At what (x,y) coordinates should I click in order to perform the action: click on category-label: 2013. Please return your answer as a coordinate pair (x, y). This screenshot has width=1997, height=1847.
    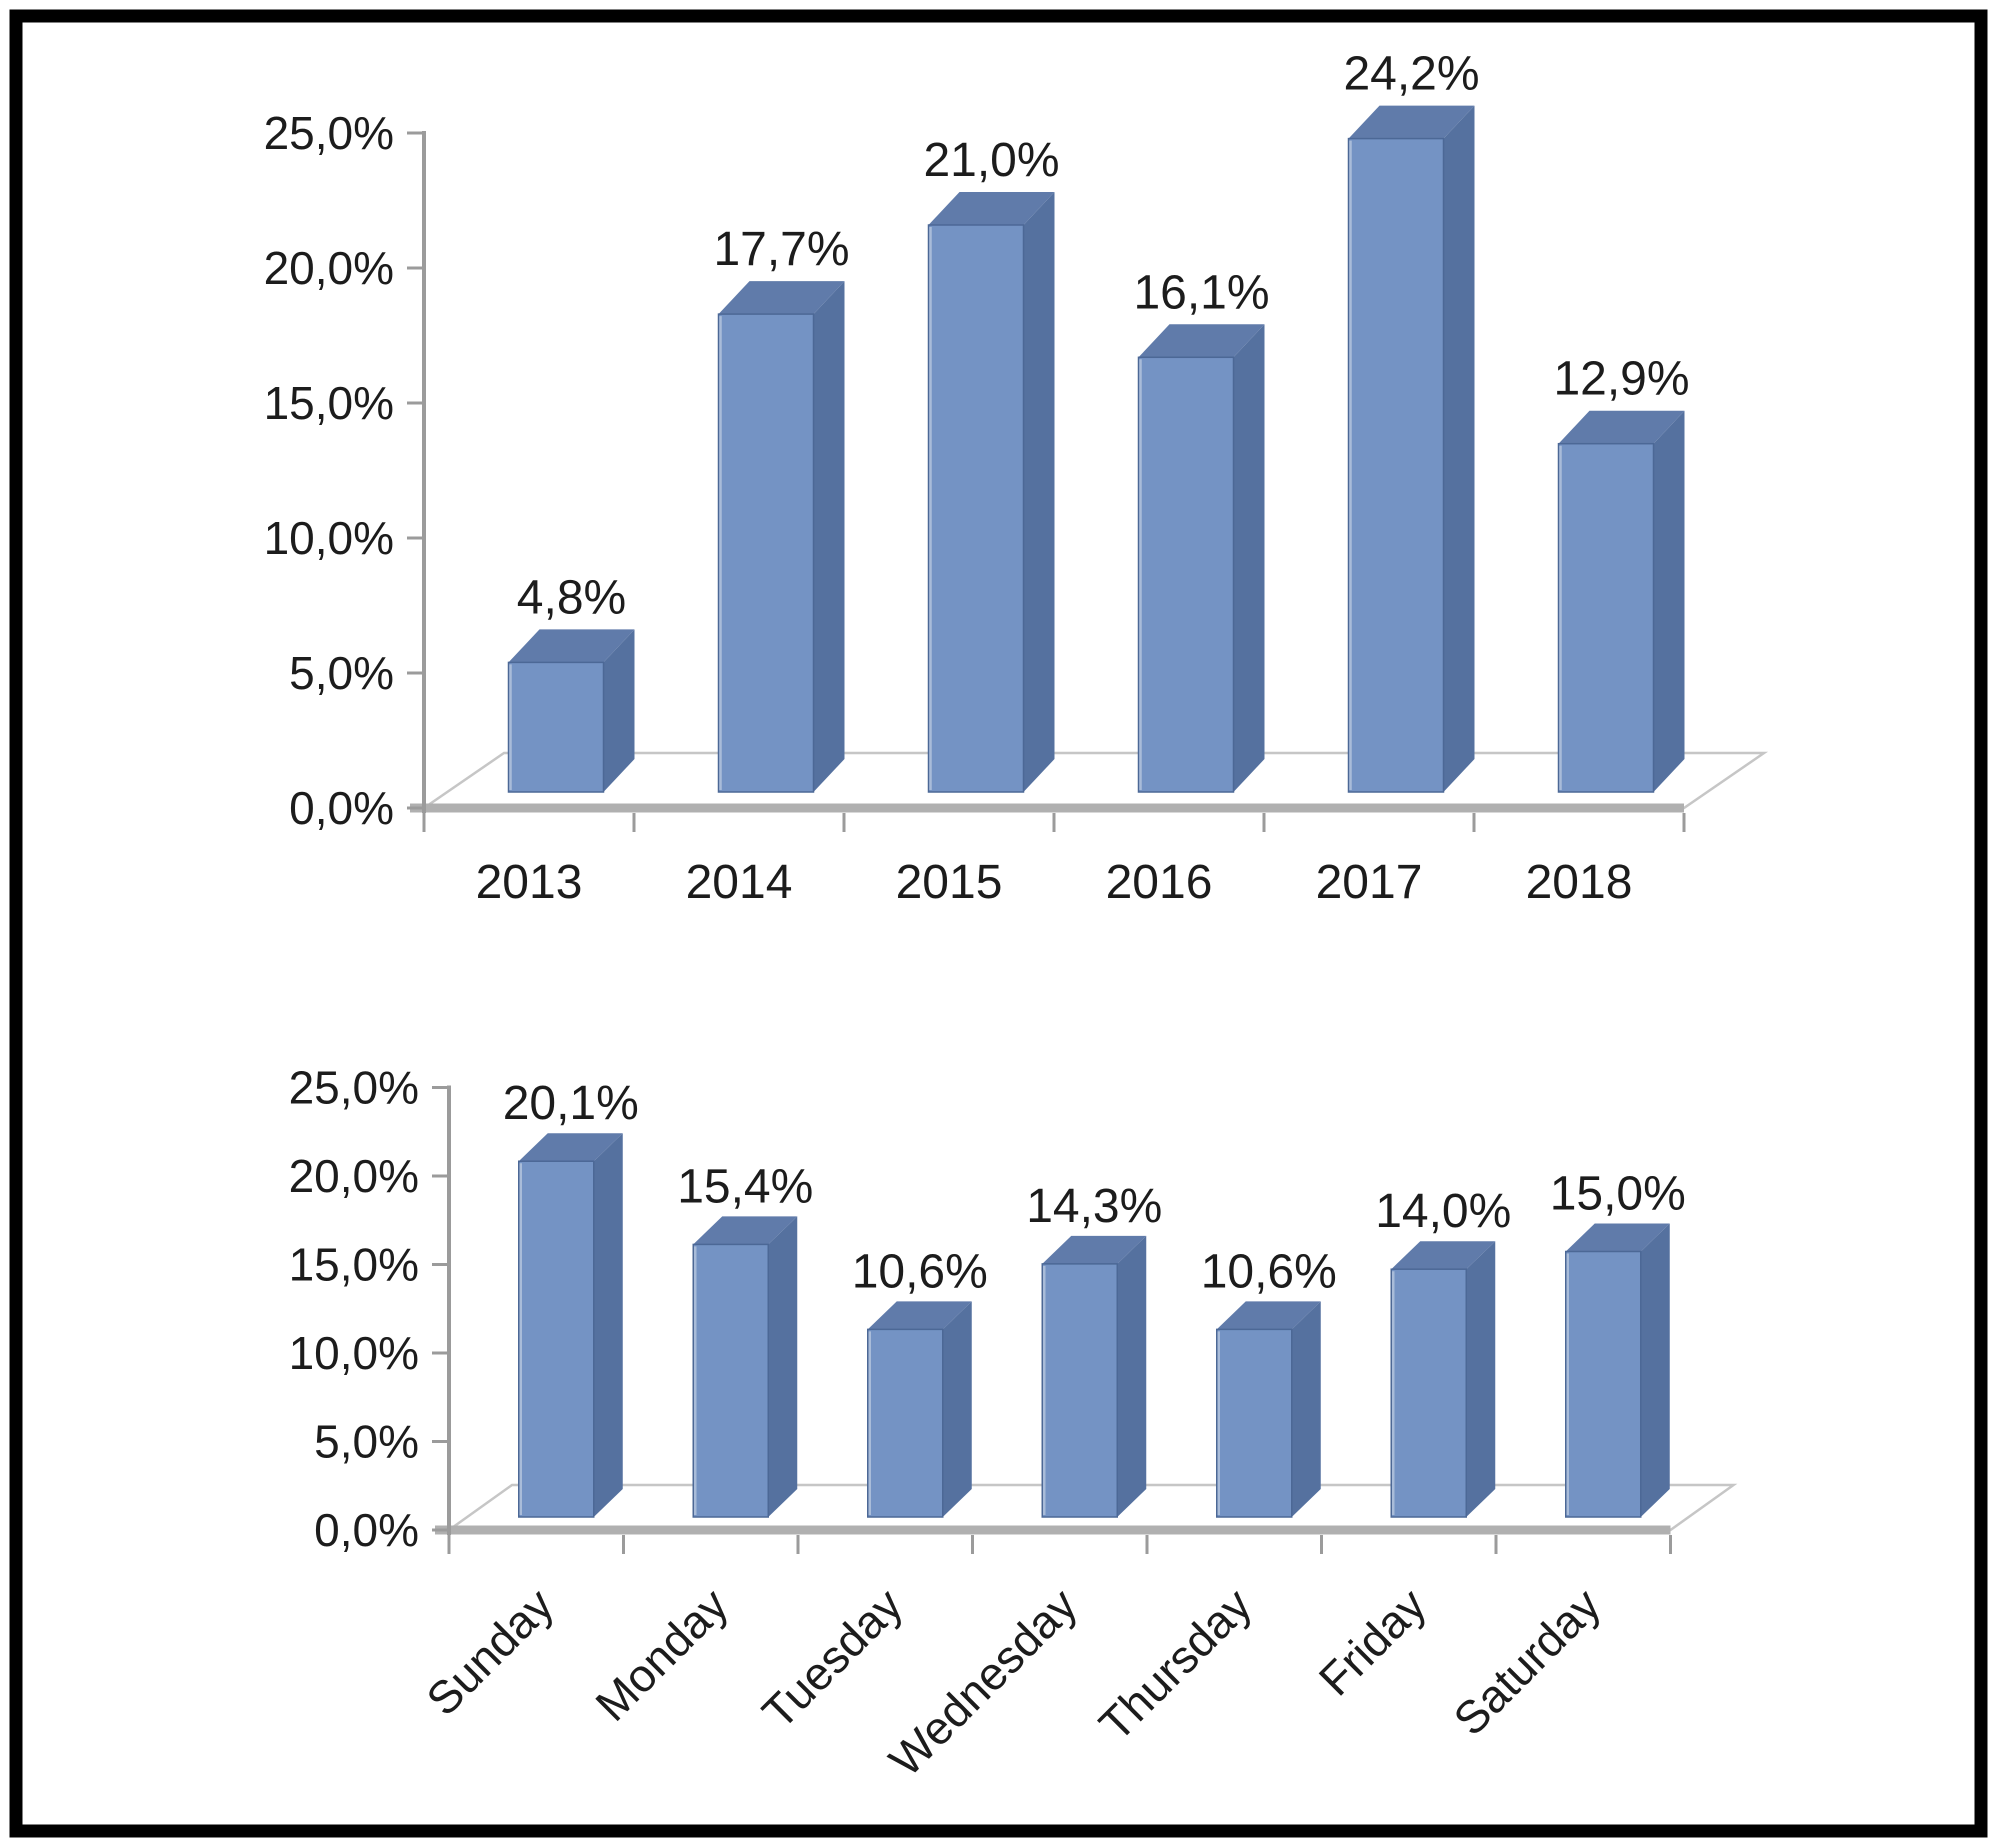
    Looking at the image, I should click on (529, 882).